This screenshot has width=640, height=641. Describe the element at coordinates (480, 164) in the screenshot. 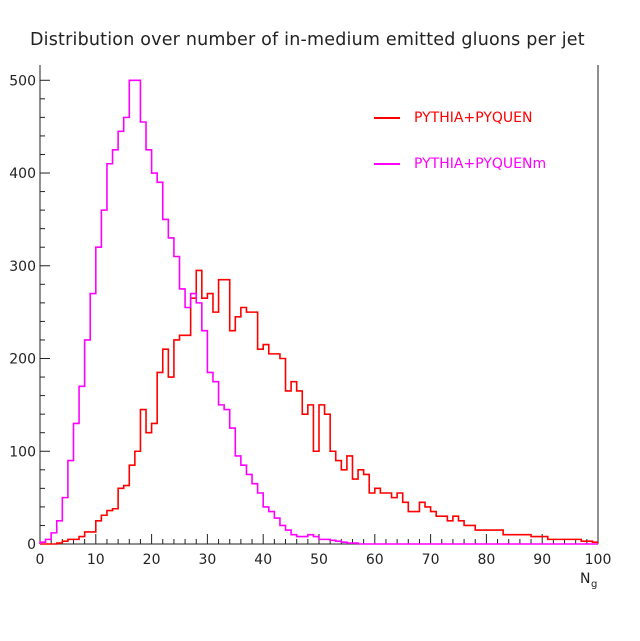

I see `legend-label-pythia-pyquenm: PYTHIA+PYQUENm` at that location.